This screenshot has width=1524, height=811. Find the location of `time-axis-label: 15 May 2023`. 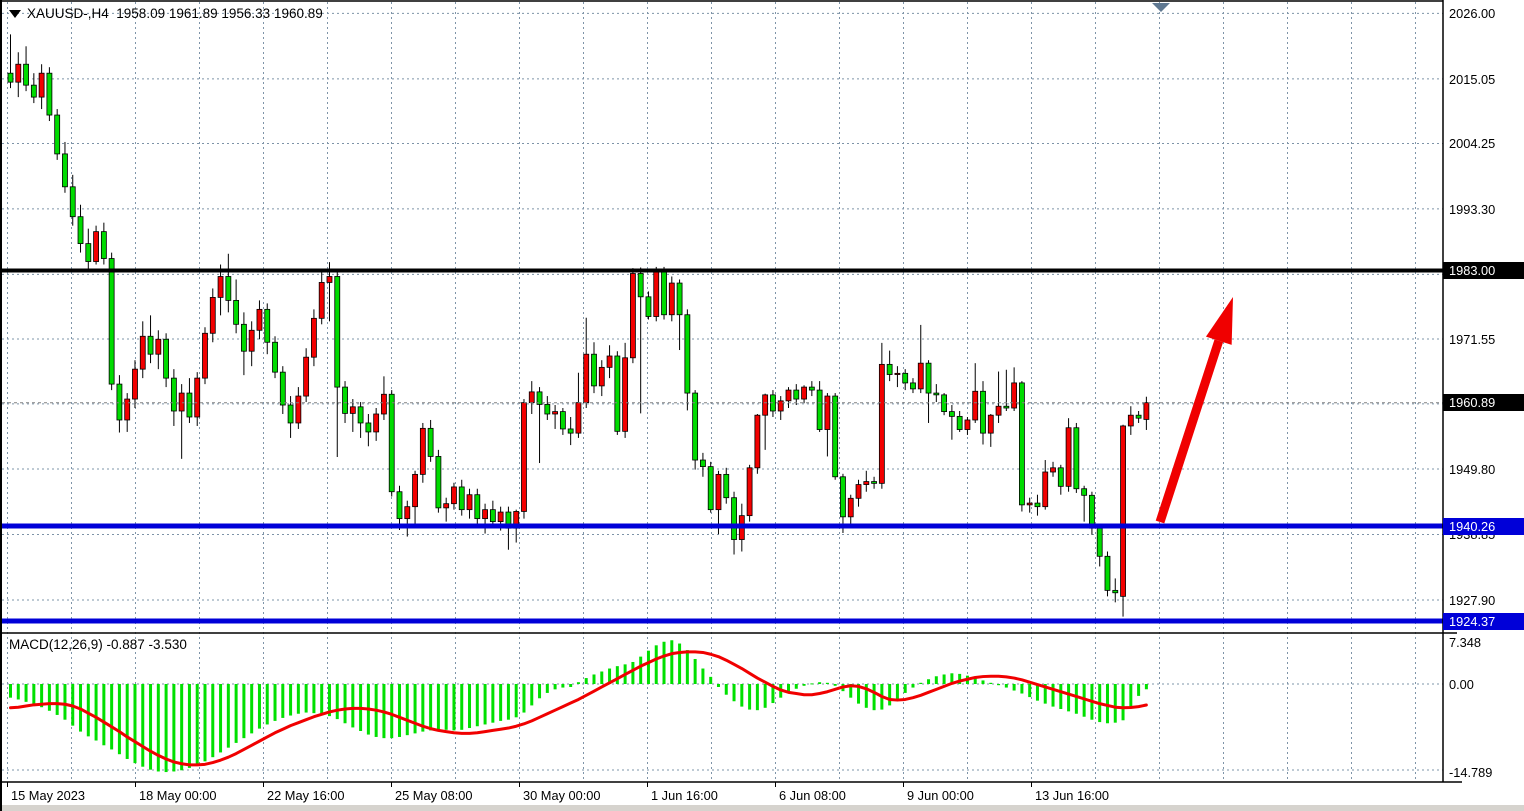

time-axis-label: 15 May 2023 is located at coordinates (48, 795).